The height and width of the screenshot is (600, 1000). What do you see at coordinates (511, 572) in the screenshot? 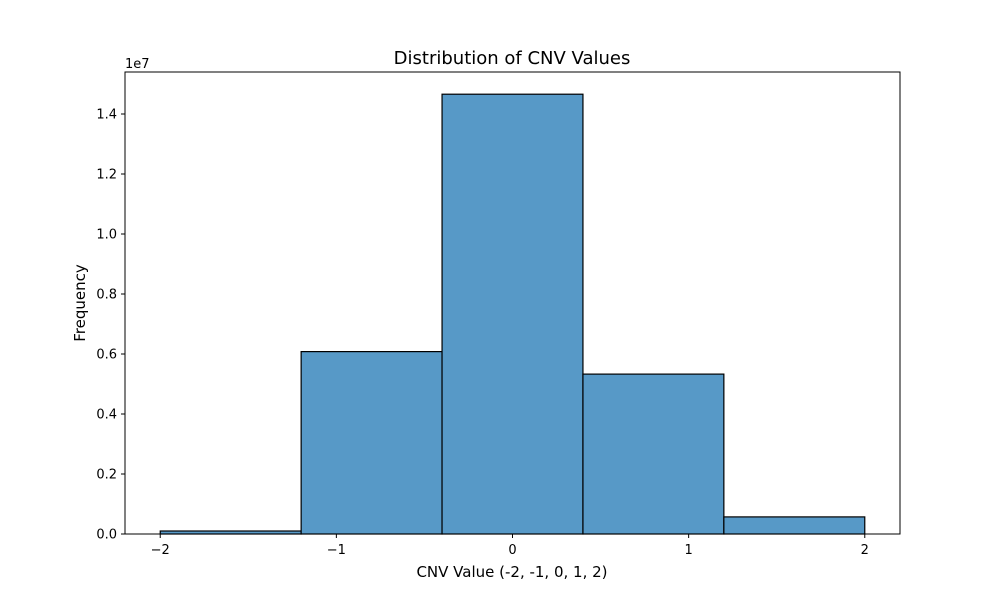
I see `x-axis-label: CNV Value (-2, -1, 0, 1, 2)` at bounding box center [511, 572].